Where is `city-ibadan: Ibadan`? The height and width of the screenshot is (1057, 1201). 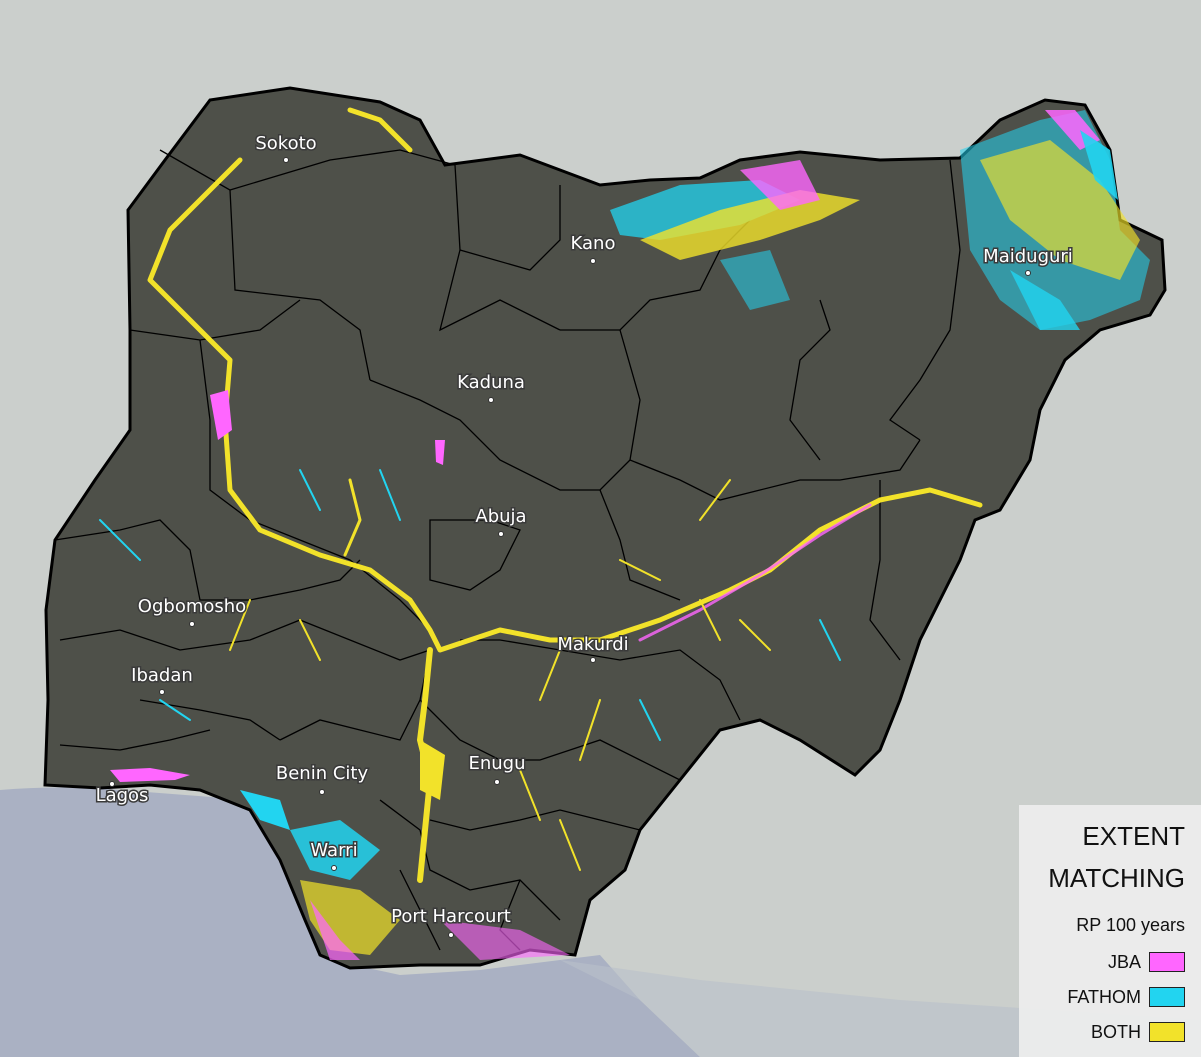 city-ibadan: Ibadan is located at coordinates (162, 679).